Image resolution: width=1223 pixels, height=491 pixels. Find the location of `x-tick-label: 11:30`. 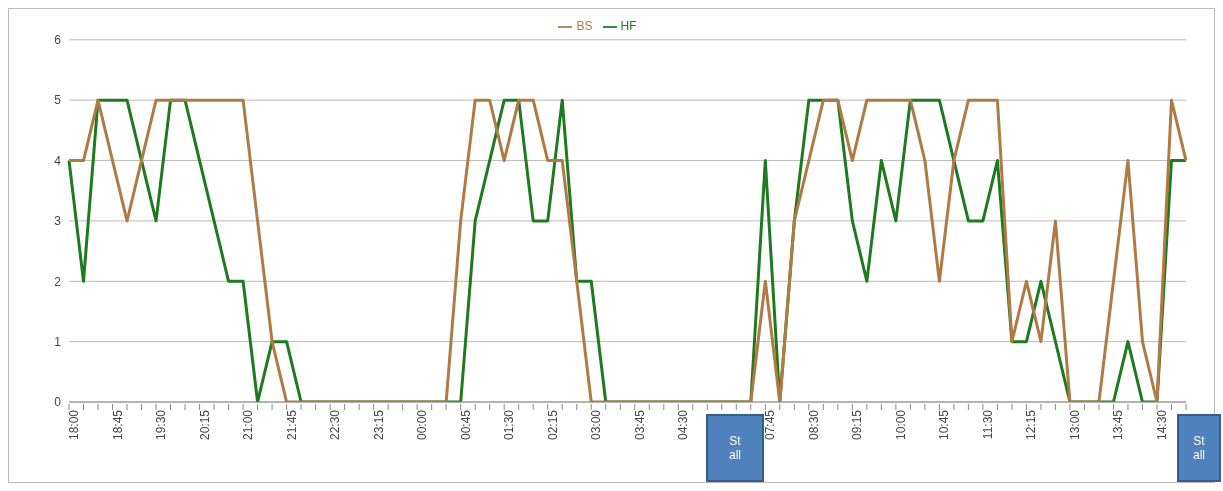

x-tick-label: 11:30 is located at coordinates (987, 424).